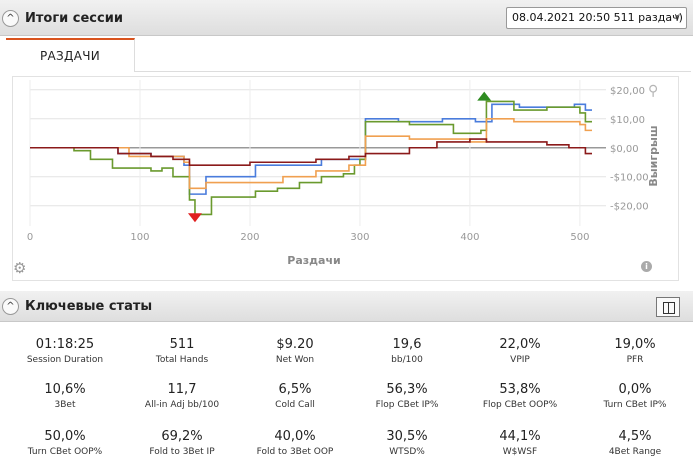 The height and width of the screenshot is (467, 693). Describe the element at coordinates (407, 360) in the screenshot. I see `stat-label: bb/100` at that location.